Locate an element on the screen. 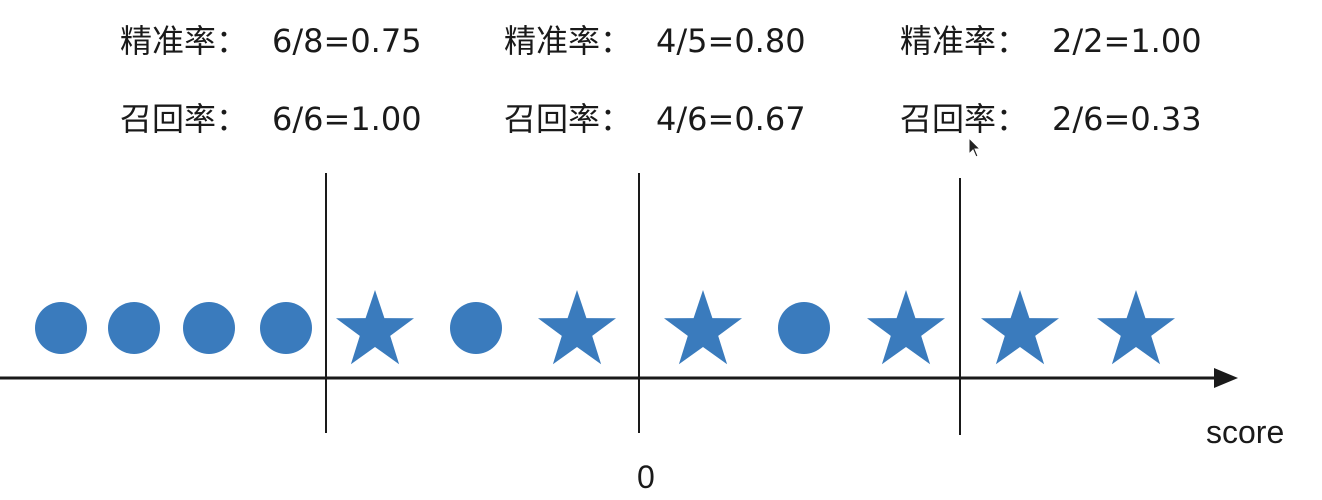 Image resolution: width=1322 pixels, height=500 pixels. precision-value: 4/5=0.80 is located at coordinates (731, 41).